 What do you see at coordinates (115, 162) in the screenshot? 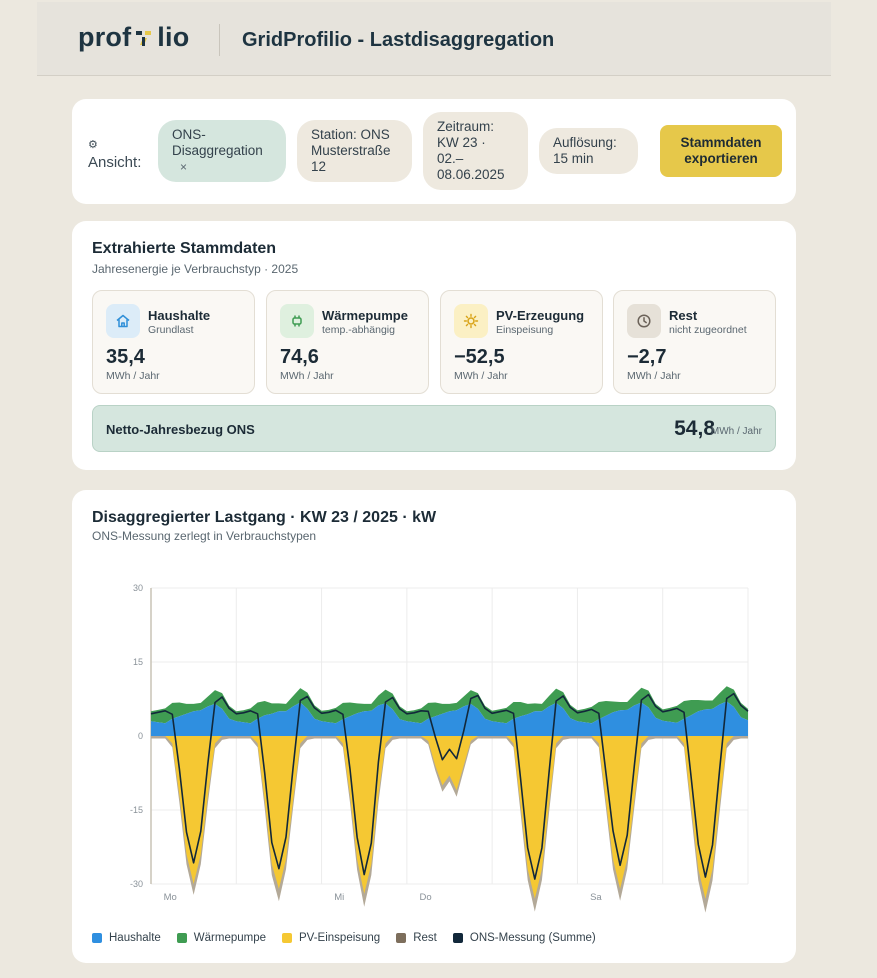
I see `view-label-text: Ansicht:` at bounding box center [115, 162].